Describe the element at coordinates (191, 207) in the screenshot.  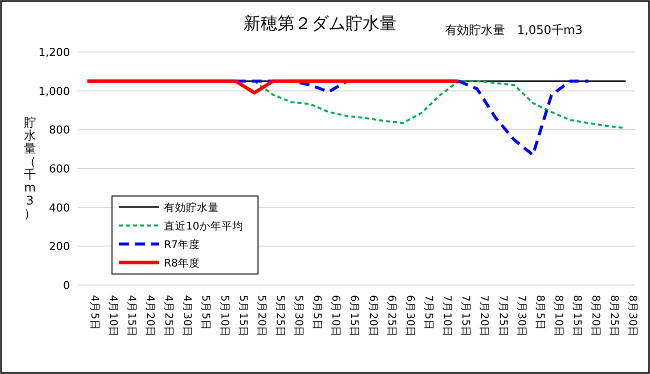
I see `legend-label: 有効貯水量` at that location.